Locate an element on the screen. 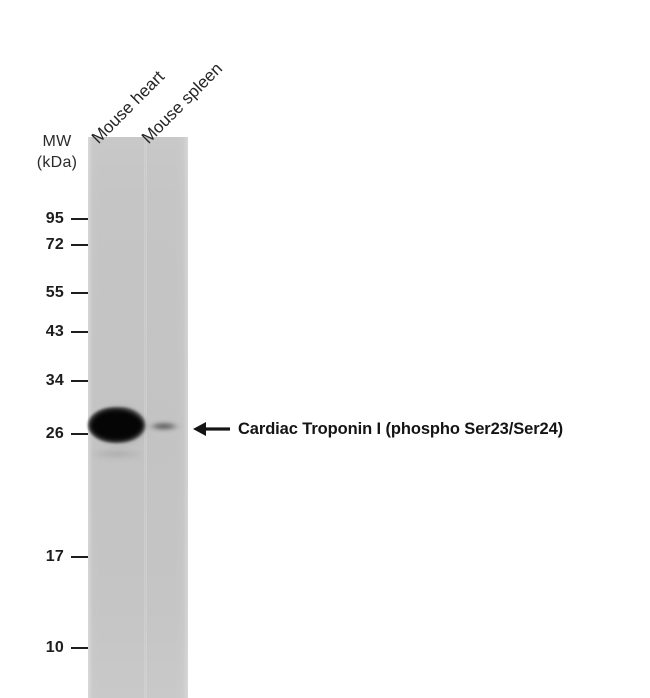 This screenshot has width=650, height=698. mw-marker-17: 17 is located at coordinates (49, 557).